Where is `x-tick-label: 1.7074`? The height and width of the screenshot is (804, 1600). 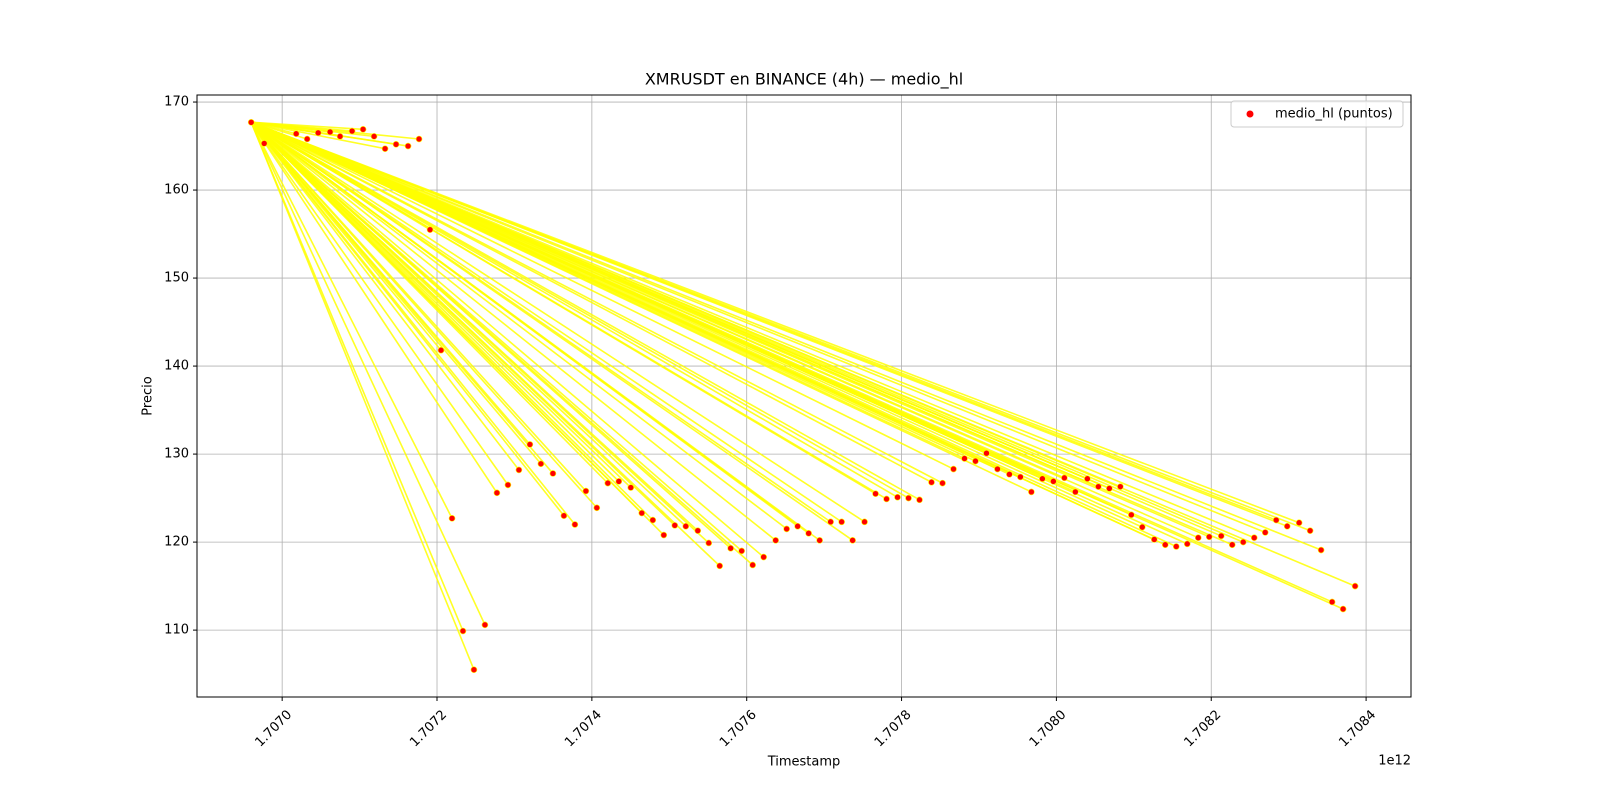 x-tick-label: 1.7074 is located at coordinates (583, 728).